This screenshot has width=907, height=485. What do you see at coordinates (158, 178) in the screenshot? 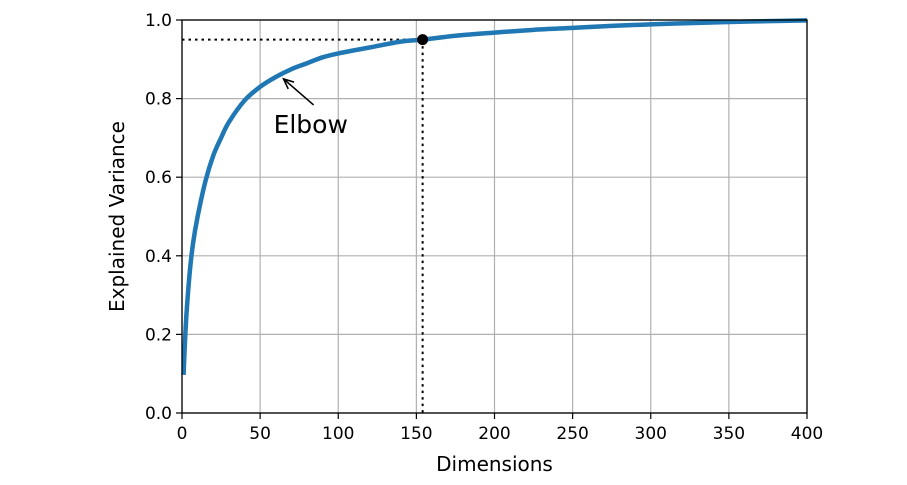
I see `y-tick-label: 0.6` at bounding box center [158, 178].